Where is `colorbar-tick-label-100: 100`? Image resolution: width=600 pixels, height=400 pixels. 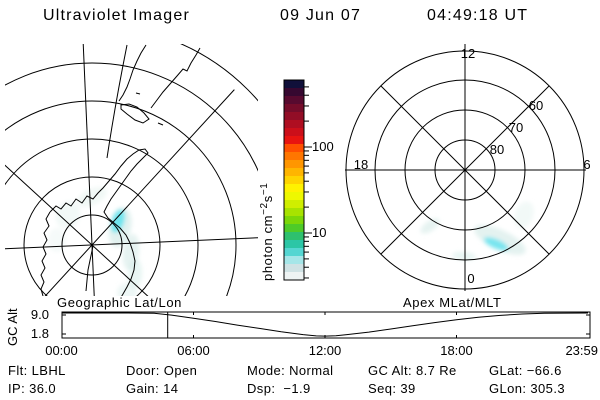 colorbar-tick-label-100: 100 is located at coordinates (323, 146).